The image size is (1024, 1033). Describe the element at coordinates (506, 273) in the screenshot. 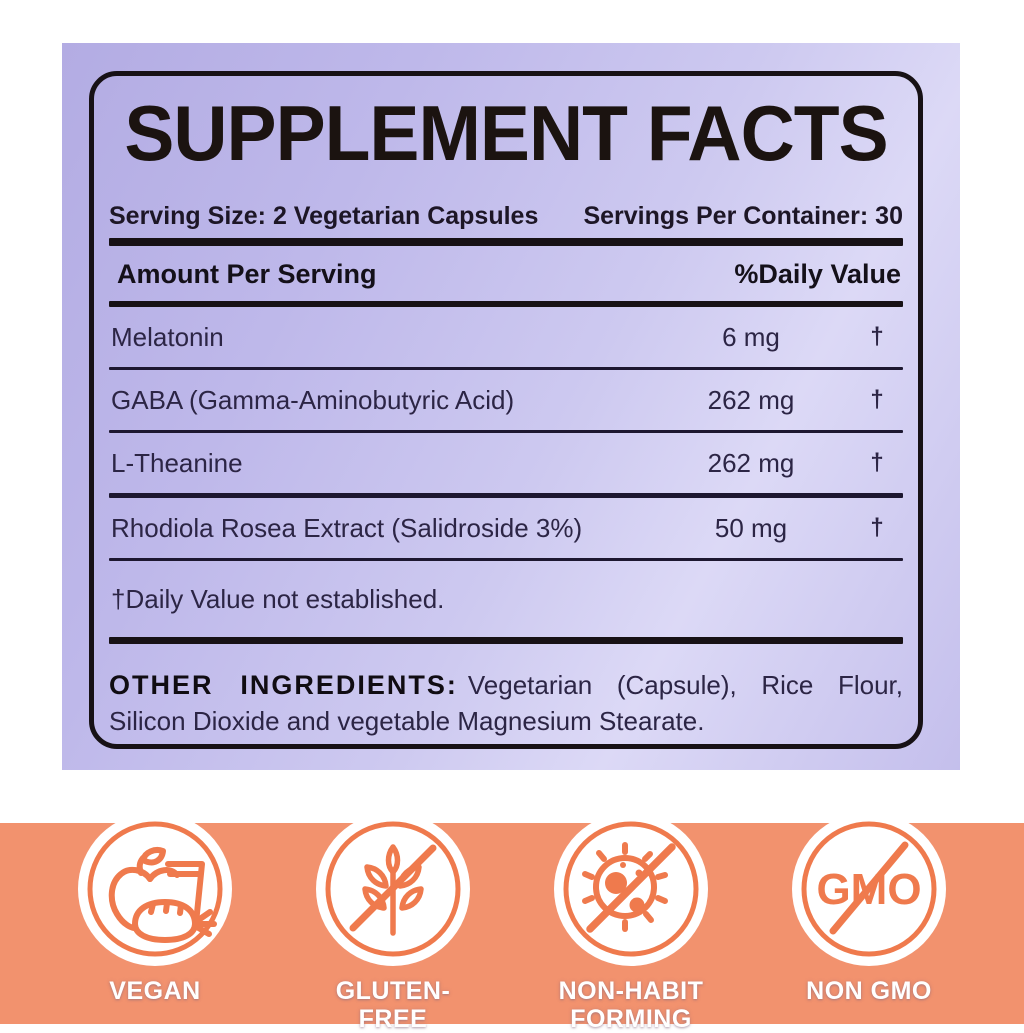

I see `table-header-row: Amount Per Serving %Daily Value` at that location.